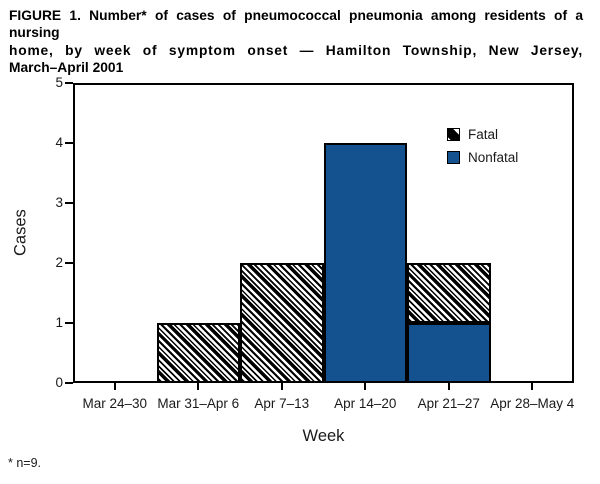  I want to click on legend-item-nonfatal: Nonfatal, so click(483, 157).